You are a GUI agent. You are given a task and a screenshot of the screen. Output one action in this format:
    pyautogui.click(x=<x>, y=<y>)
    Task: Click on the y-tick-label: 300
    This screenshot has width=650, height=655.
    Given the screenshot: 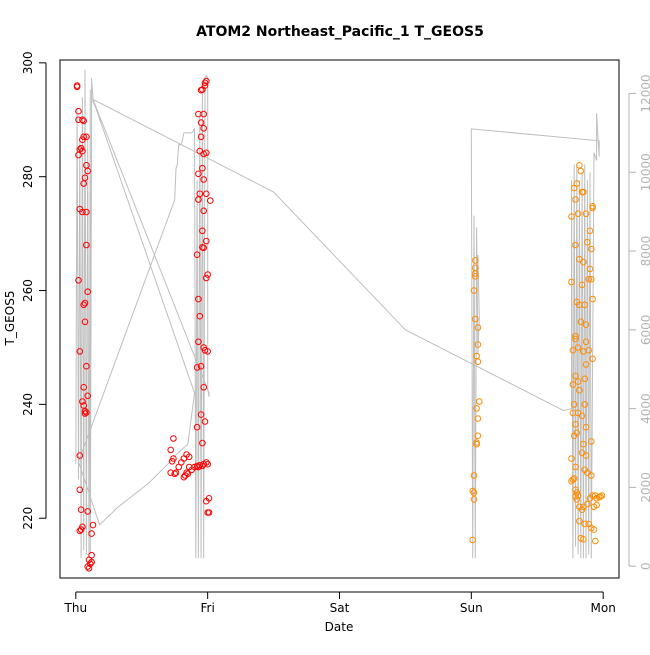 What is the action you would take?
    pyautogui.click(x=28, y=62)
    